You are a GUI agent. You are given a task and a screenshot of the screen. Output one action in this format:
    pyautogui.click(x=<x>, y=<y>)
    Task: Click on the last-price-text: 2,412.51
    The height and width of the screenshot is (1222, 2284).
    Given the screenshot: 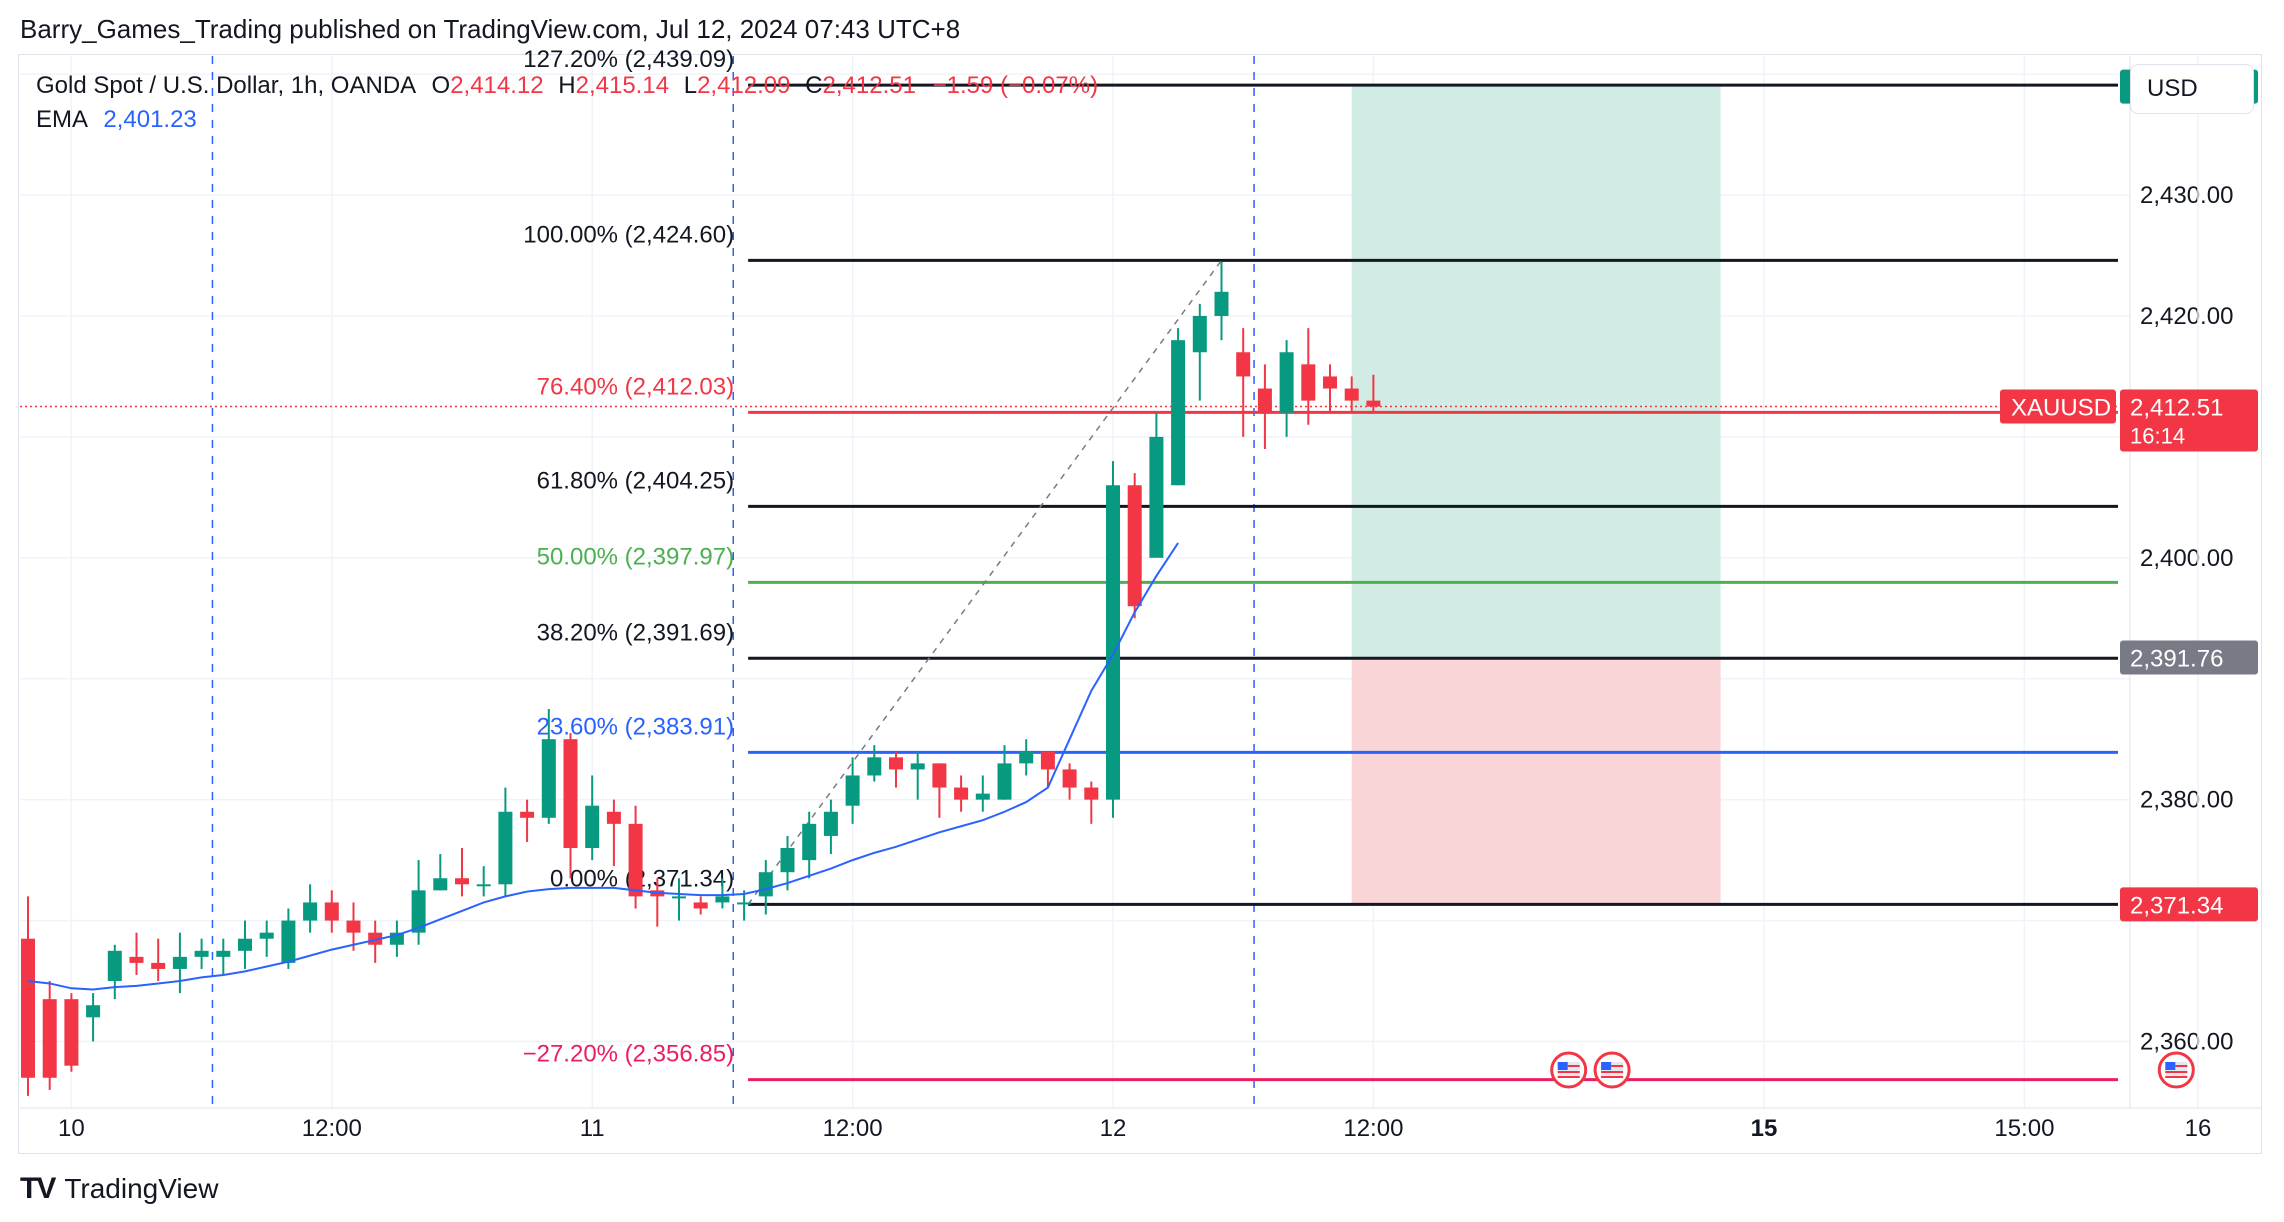 What is the action you would take?
    pyautogui.click(x=2176, y=408)
    